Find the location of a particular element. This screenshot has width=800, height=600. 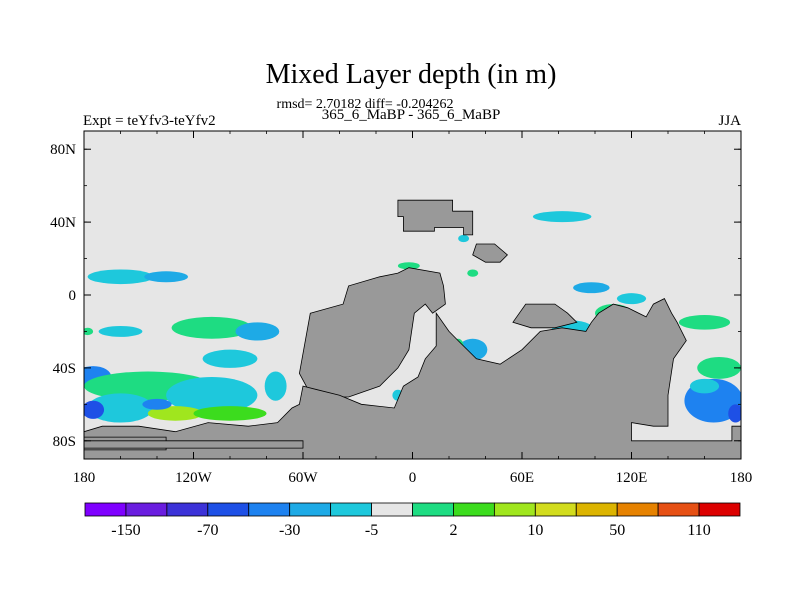

stats-line: rmsd= 2.70182 diff= -0.204262 is located at coordinates (365, 104).